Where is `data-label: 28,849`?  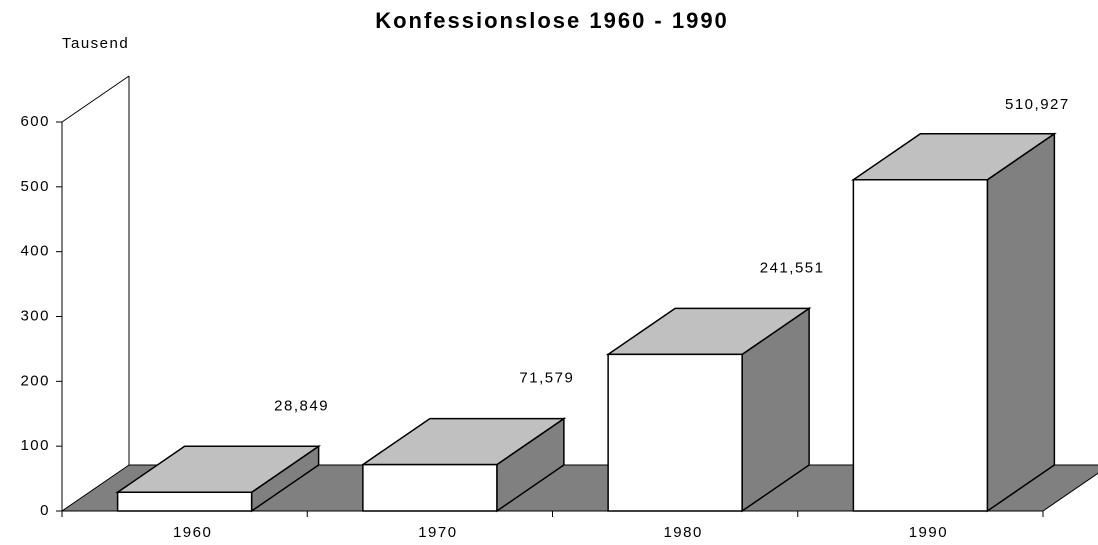 data-label: 28,849 is located at coordinates (301, 405).